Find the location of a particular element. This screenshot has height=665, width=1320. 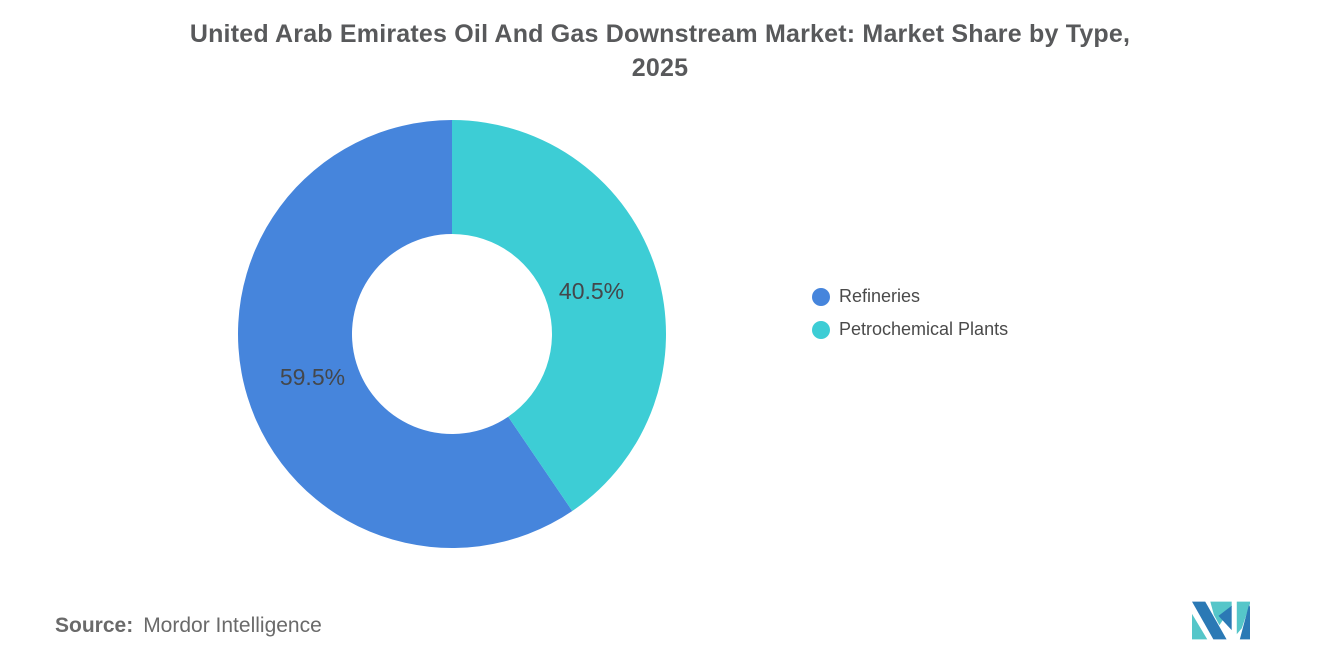

donut-slice-petrochemical-plants is located at coordinates (559, 315).